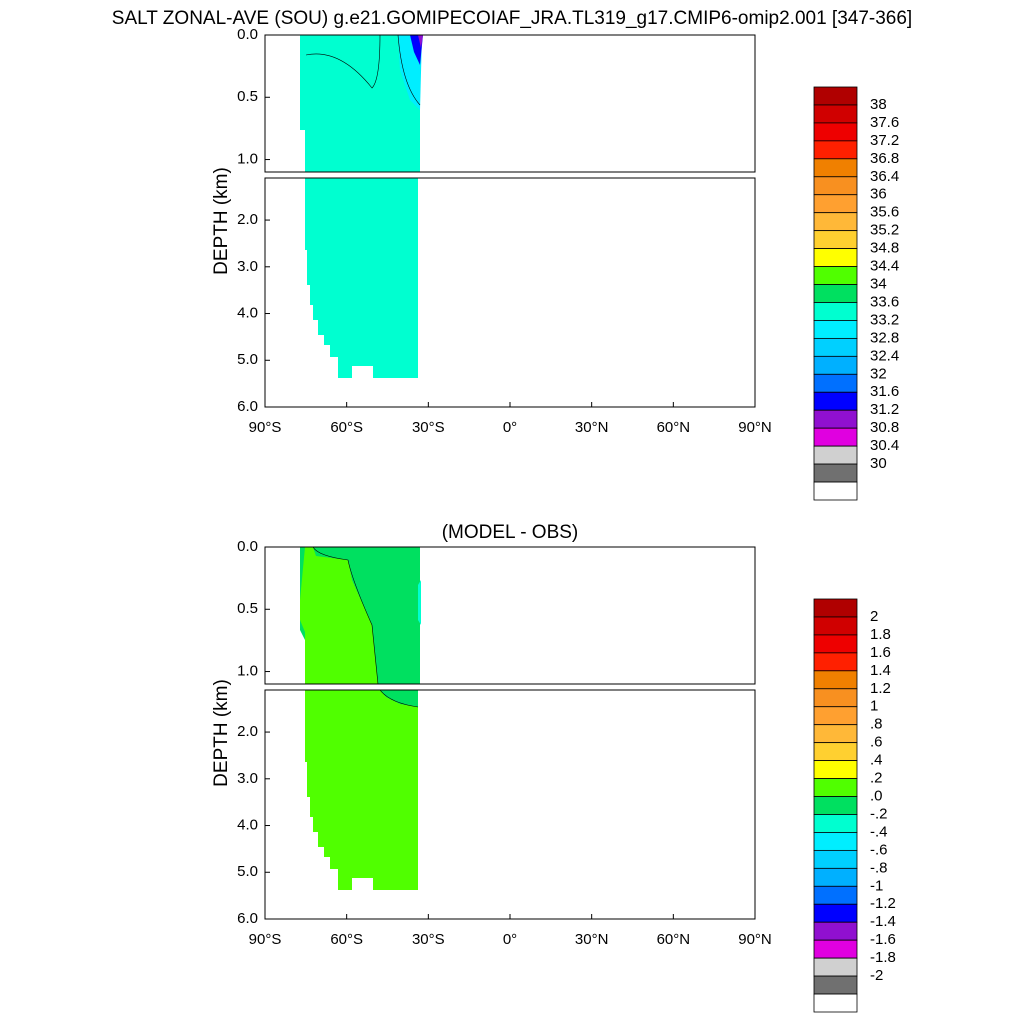  Describe the element at coordinates (884, 319) in the screenshot. I see `colorbar-label: 33.2` at that location.